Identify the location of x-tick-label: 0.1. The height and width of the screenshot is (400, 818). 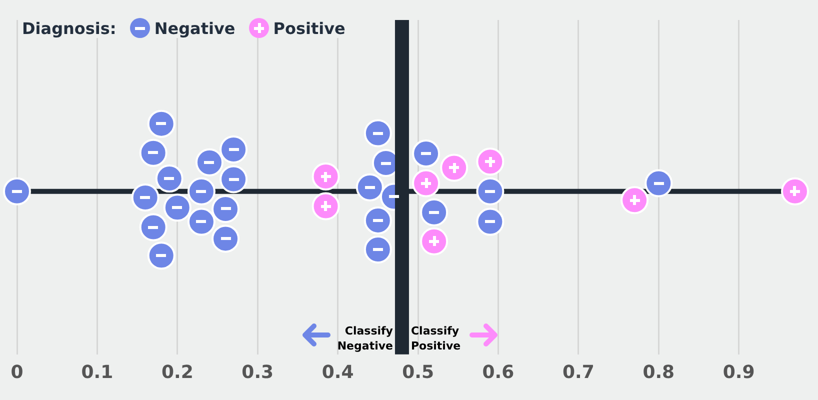
(97, 372).